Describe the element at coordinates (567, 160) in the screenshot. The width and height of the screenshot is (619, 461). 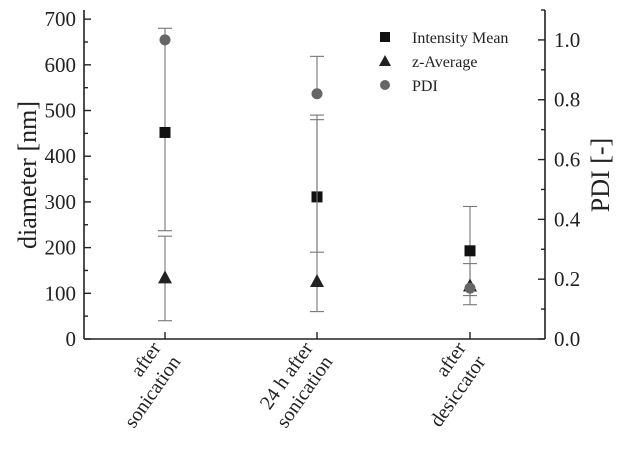
I see `y2-tick-label: 0.6` at that location.